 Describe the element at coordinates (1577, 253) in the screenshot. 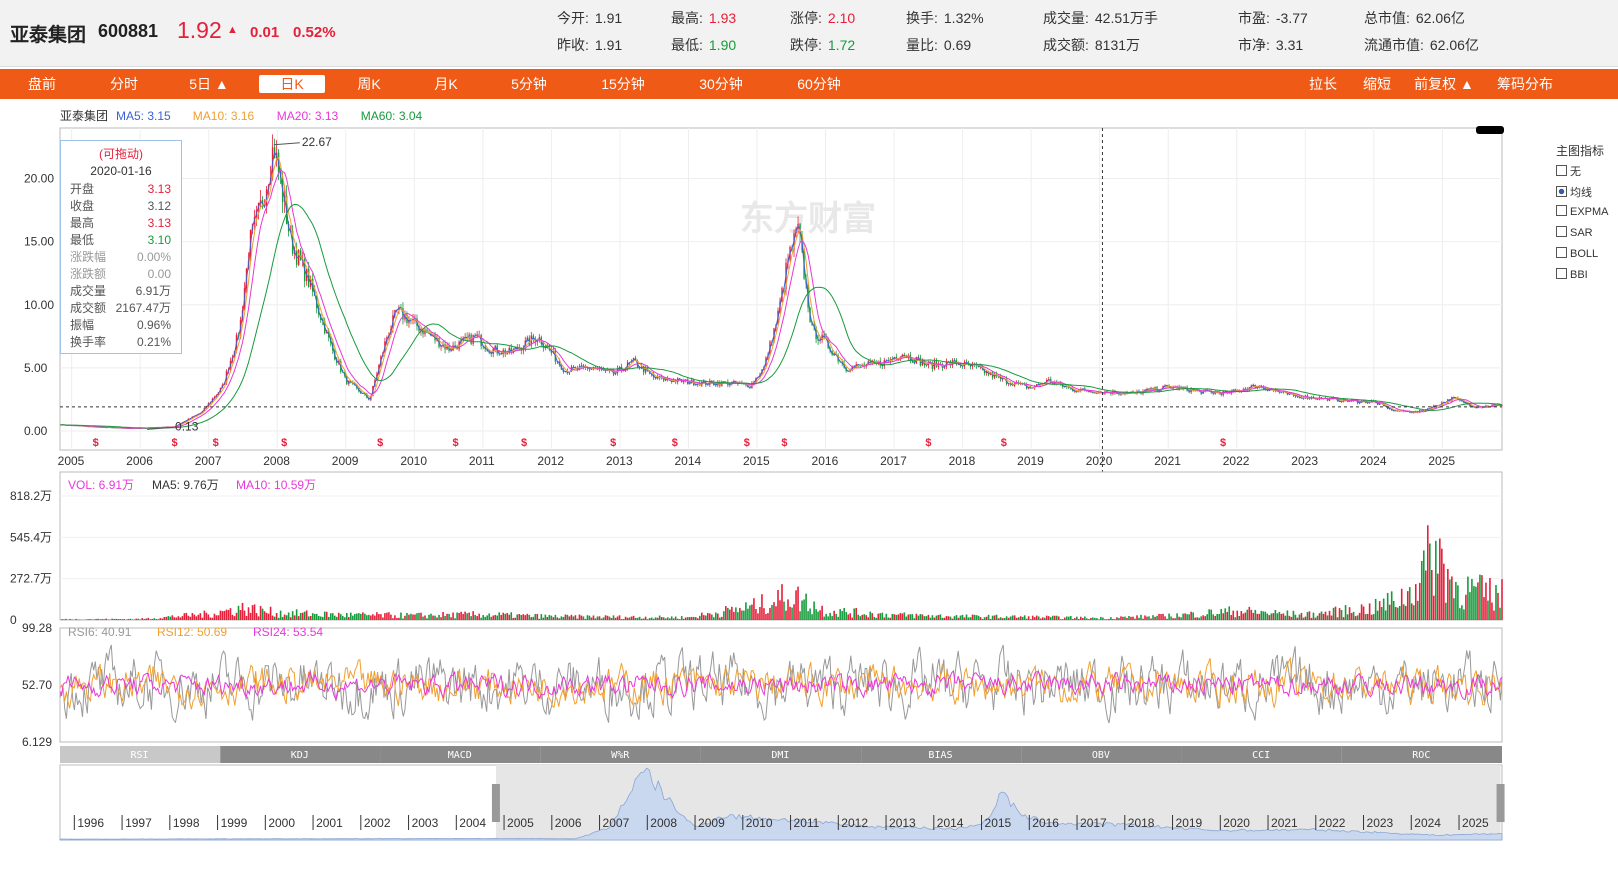

I see `main-indicator-option: BOLL` at that location.